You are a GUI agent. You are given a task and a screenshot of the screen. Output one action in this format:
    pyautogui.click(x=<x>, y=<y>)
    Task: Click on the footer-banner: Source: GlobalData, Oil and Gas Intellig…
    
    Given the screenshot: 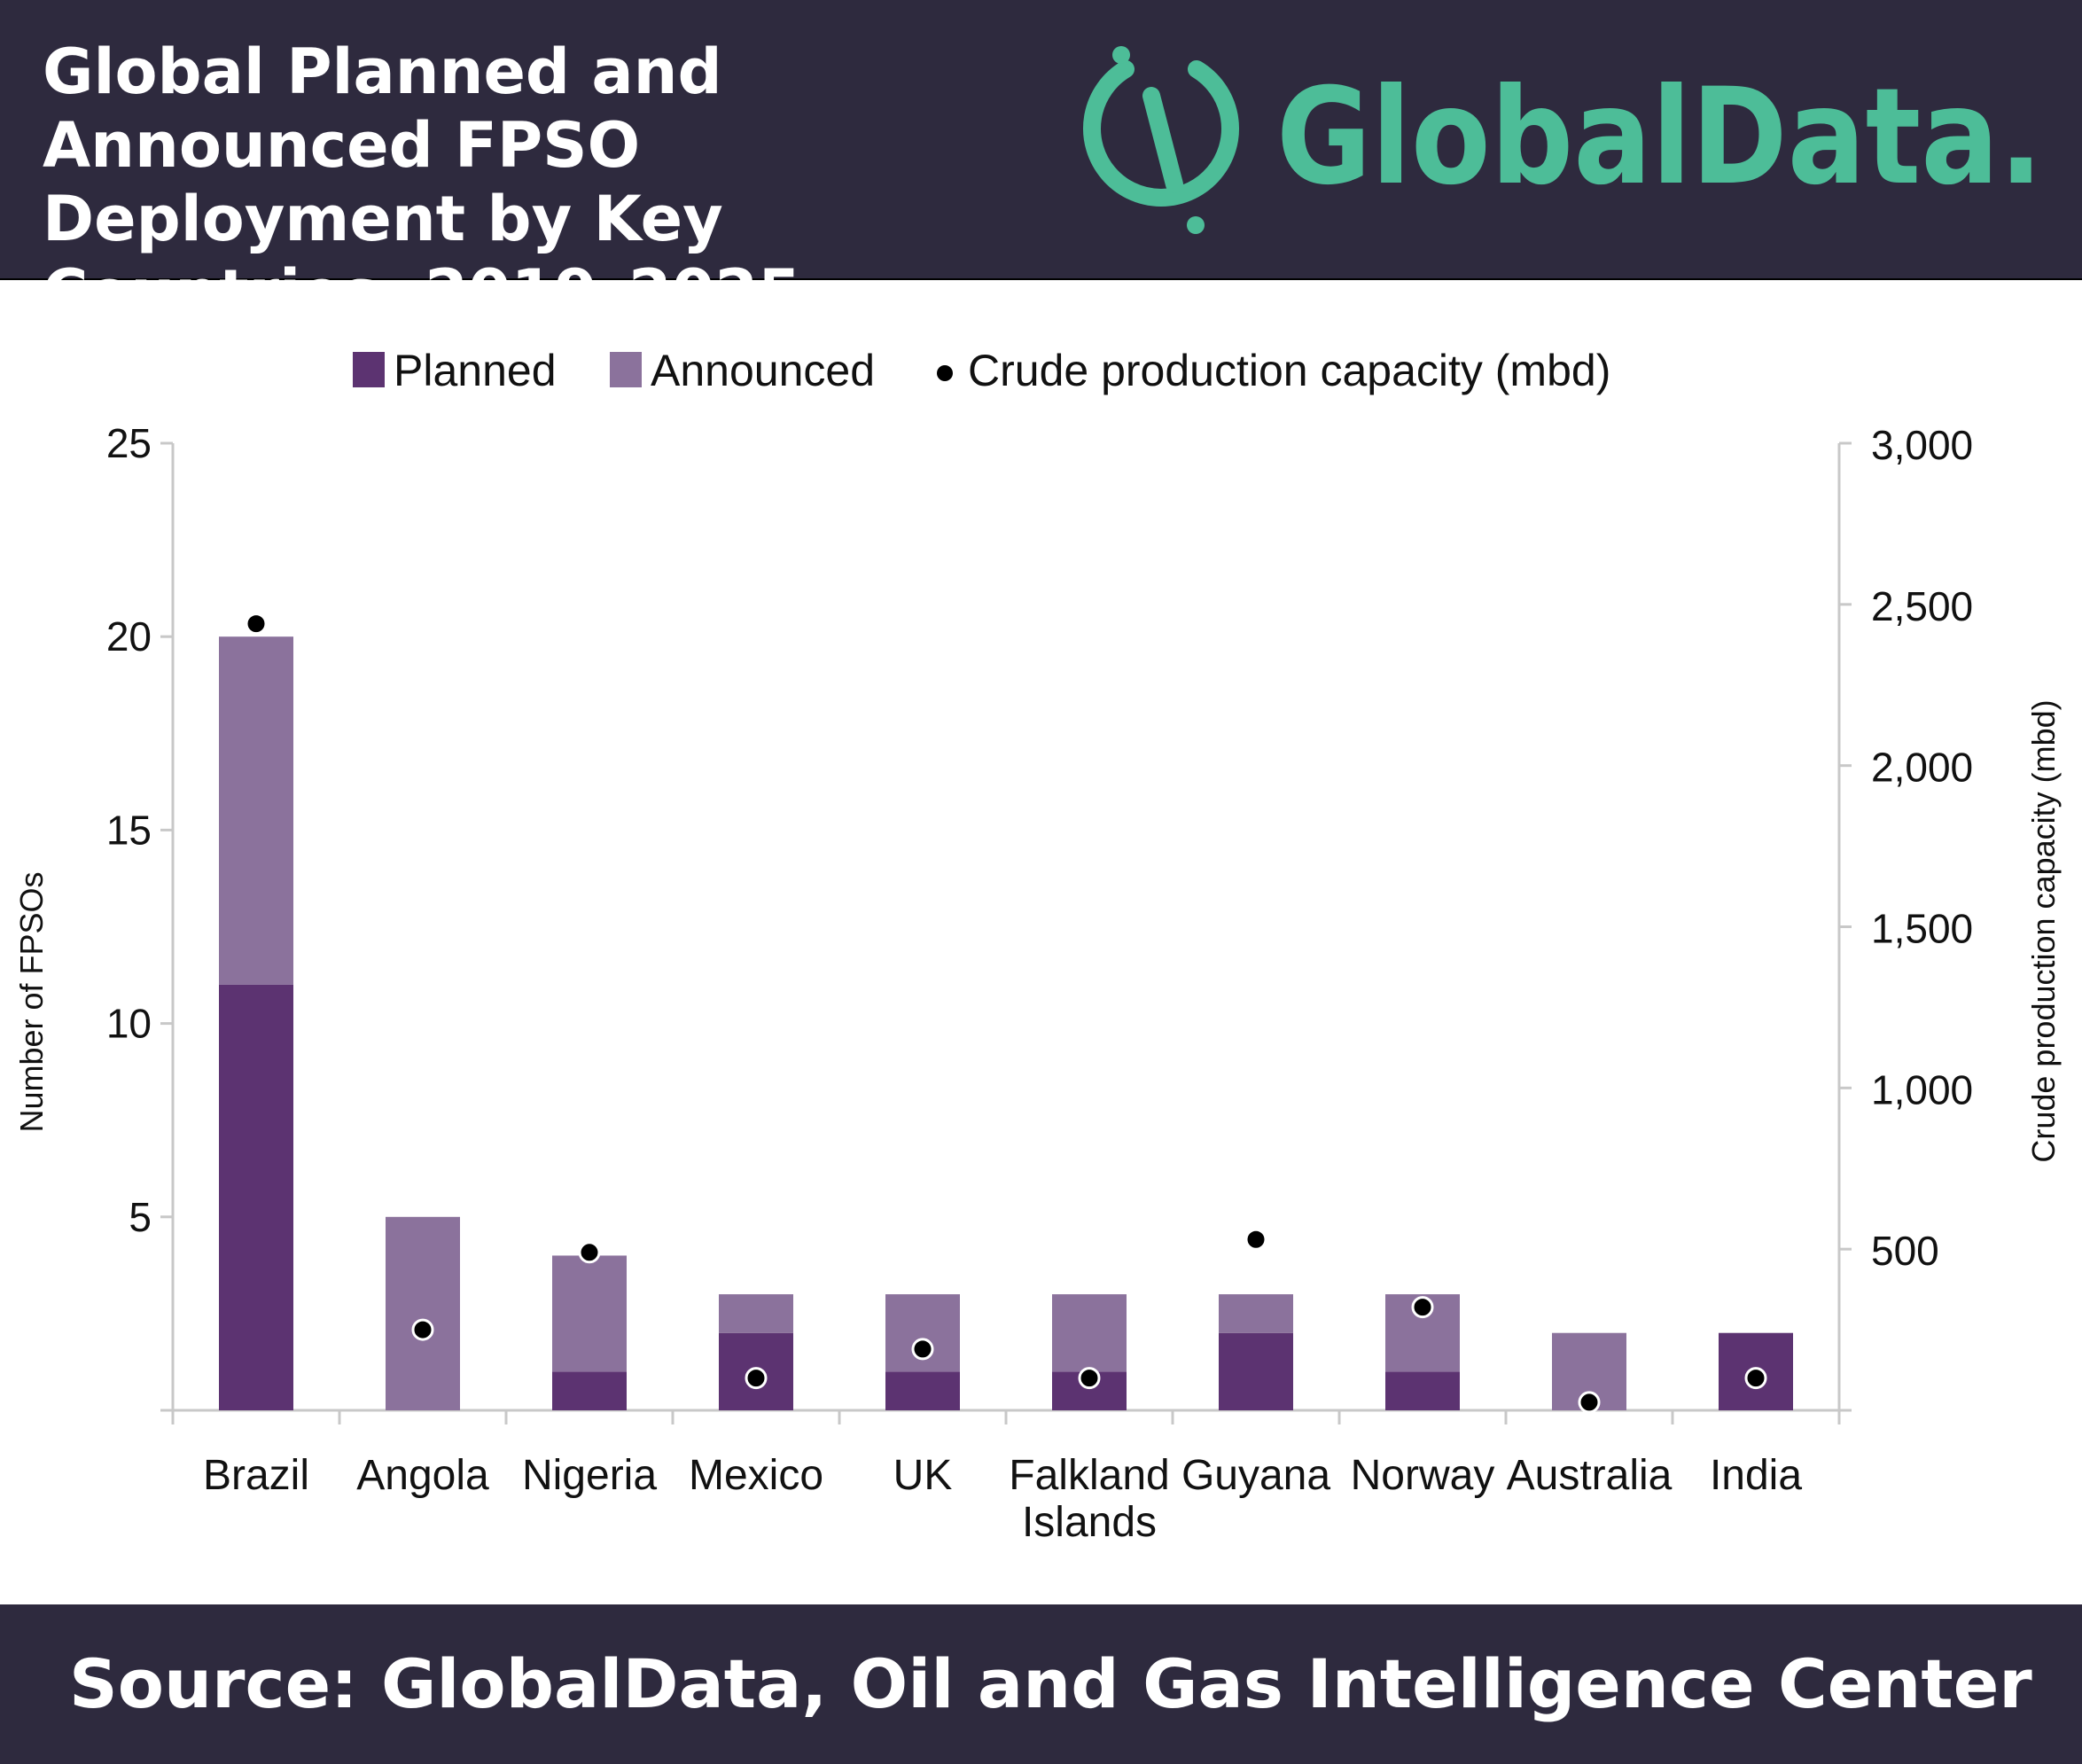 What is the action you would take?
    pyautogui.click(x=1041, y=1684)
    